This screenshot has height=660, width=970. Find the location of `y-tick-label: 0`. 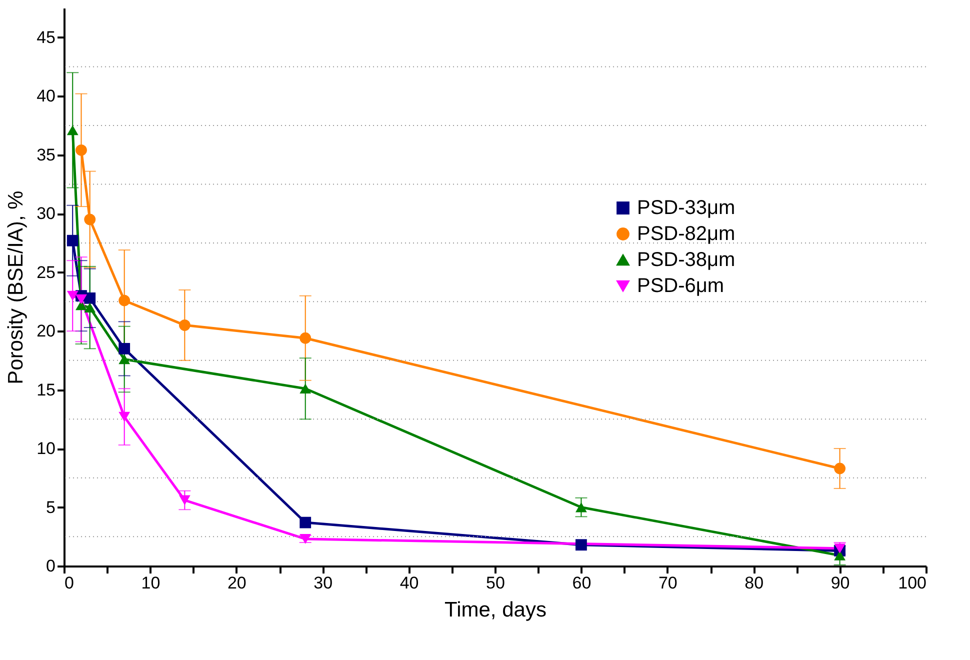

y-tick-label: 0 is located at coordinates (51, 566).